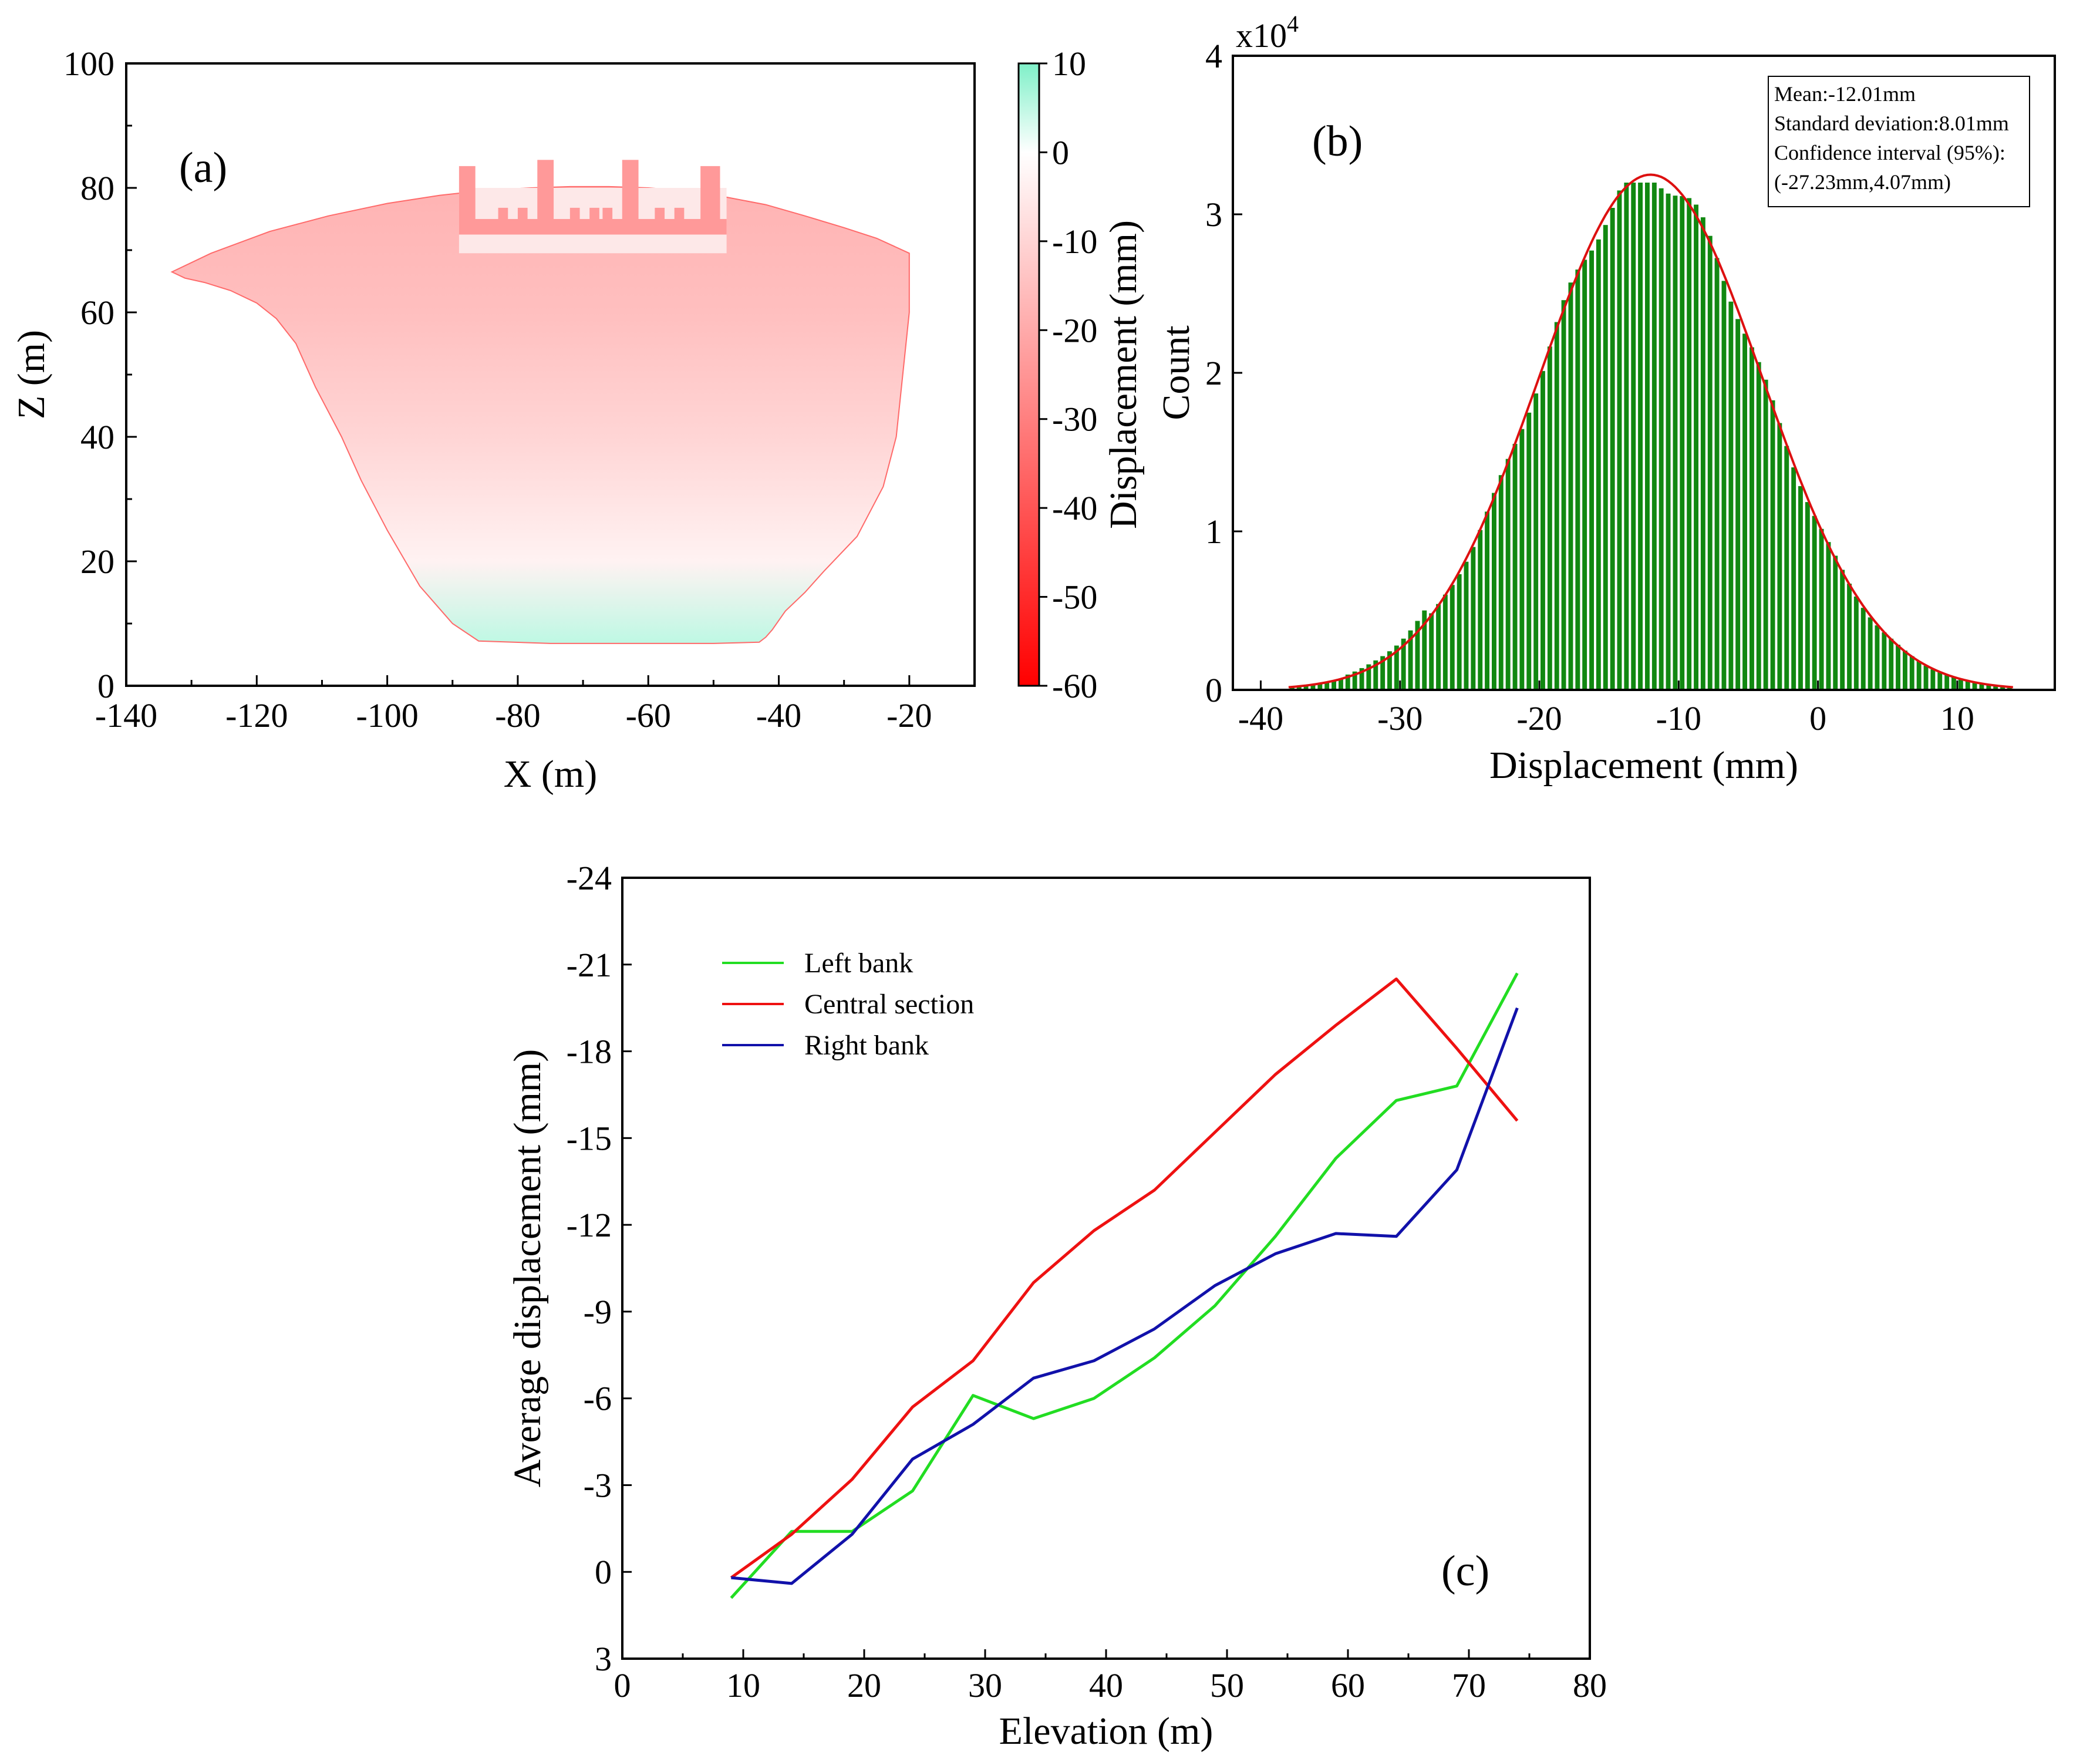 The height and width of the screenshot is (1762, 2100). What do you see at coordinates (1845, 94) in the screenshot?
I see `stat-mean: Mean:-12.01mm` at bounding box center [1845, 94].